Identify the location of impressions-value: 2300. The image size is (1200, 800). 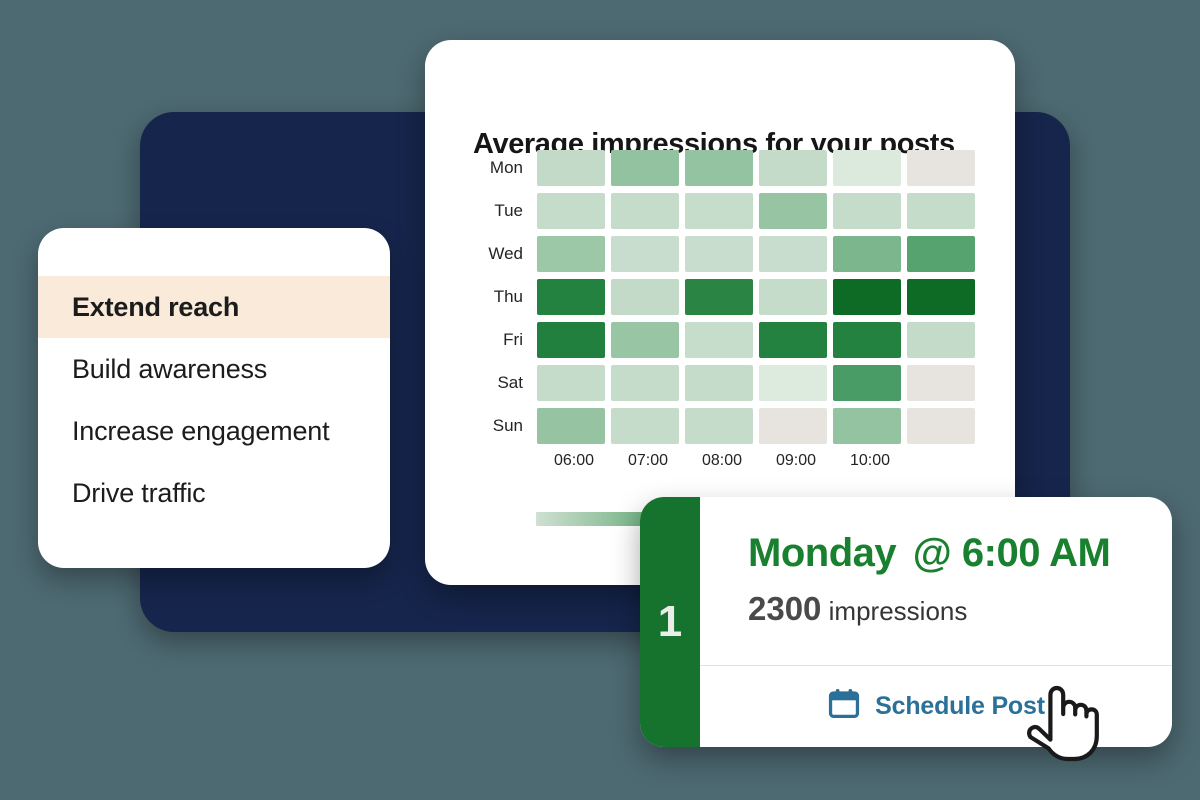
(785, 608).